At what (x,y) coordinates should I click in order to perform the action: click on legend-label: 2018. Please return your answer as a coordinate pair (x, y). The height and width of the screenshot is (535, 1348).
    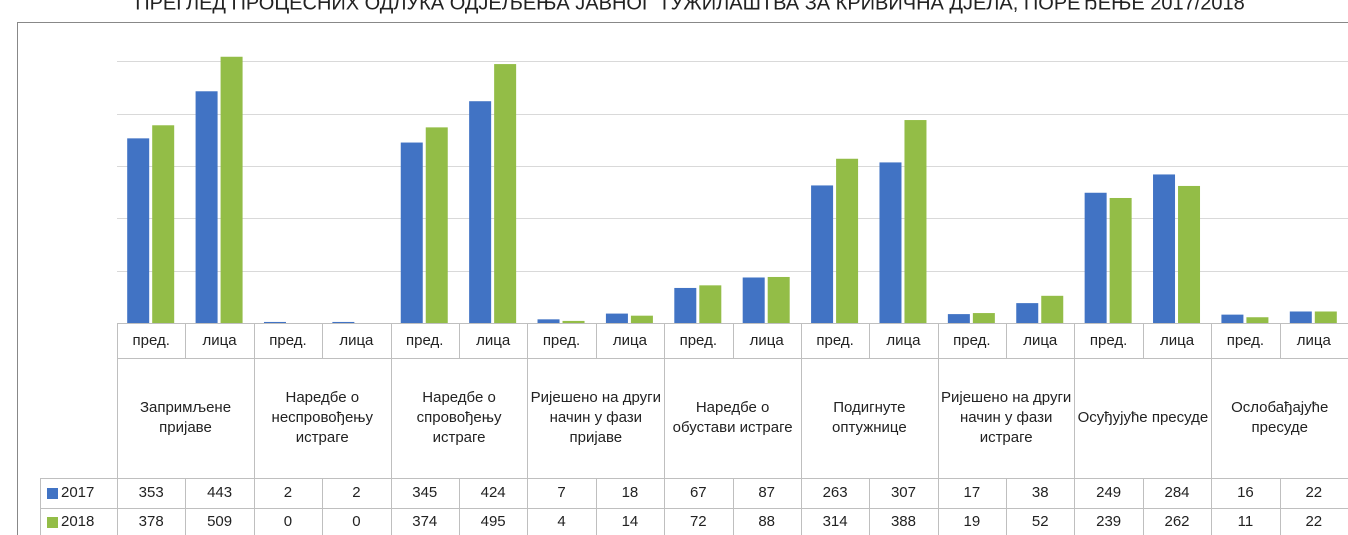
    Looking at the image, I should click on (77, 521).